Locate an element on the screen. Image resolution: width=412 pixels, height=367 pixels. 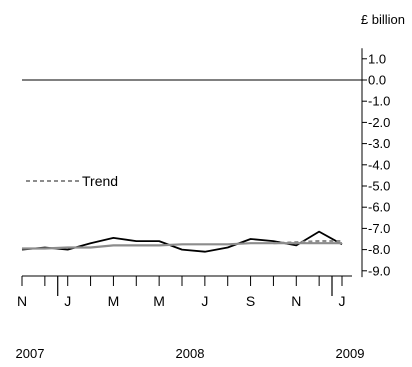
x-tick-label: S is located at coordinates (250, 301).